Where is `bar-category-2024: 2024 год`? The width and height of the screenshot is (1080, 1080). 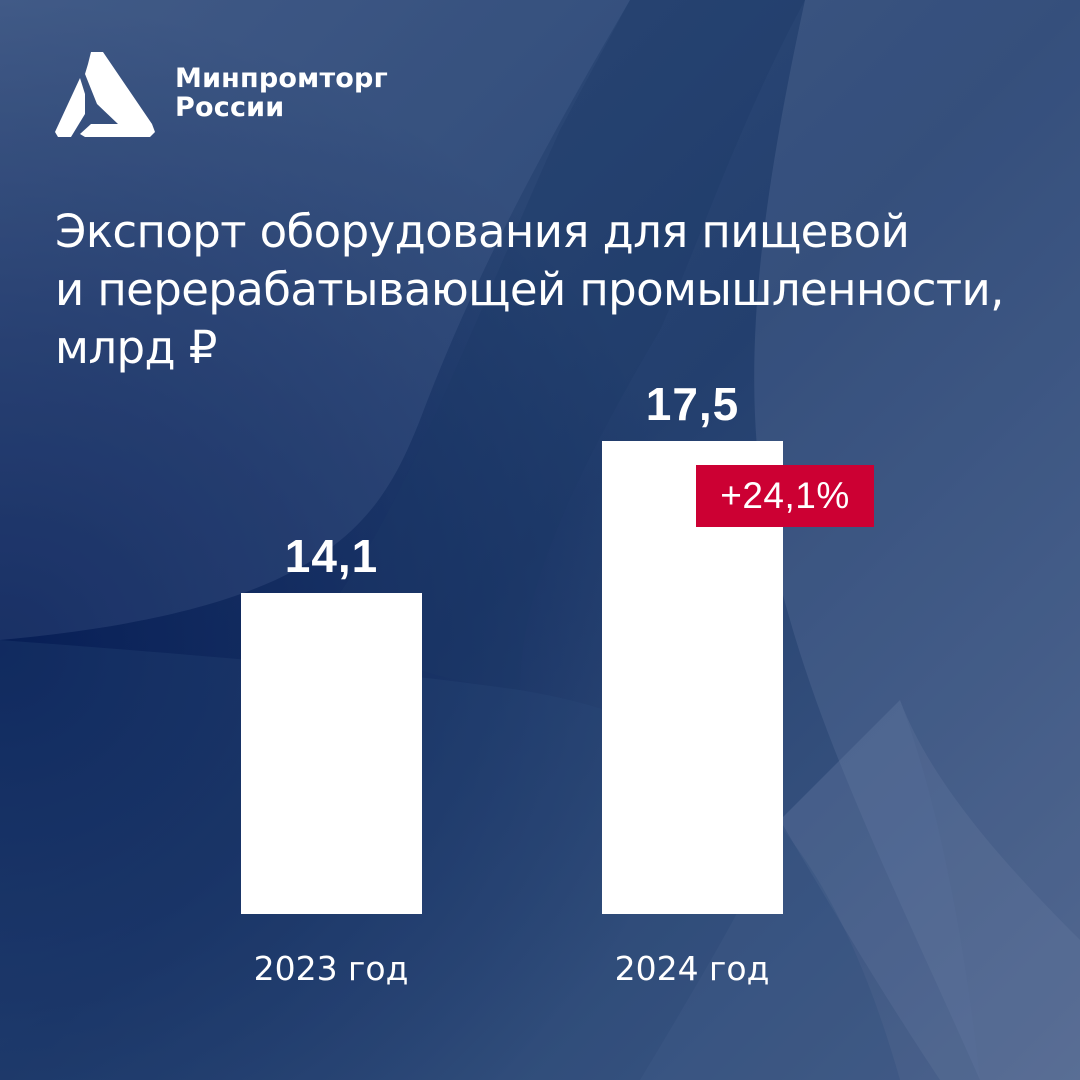 bar-category-2024: 2024 год is located at coordinates (692, 968).